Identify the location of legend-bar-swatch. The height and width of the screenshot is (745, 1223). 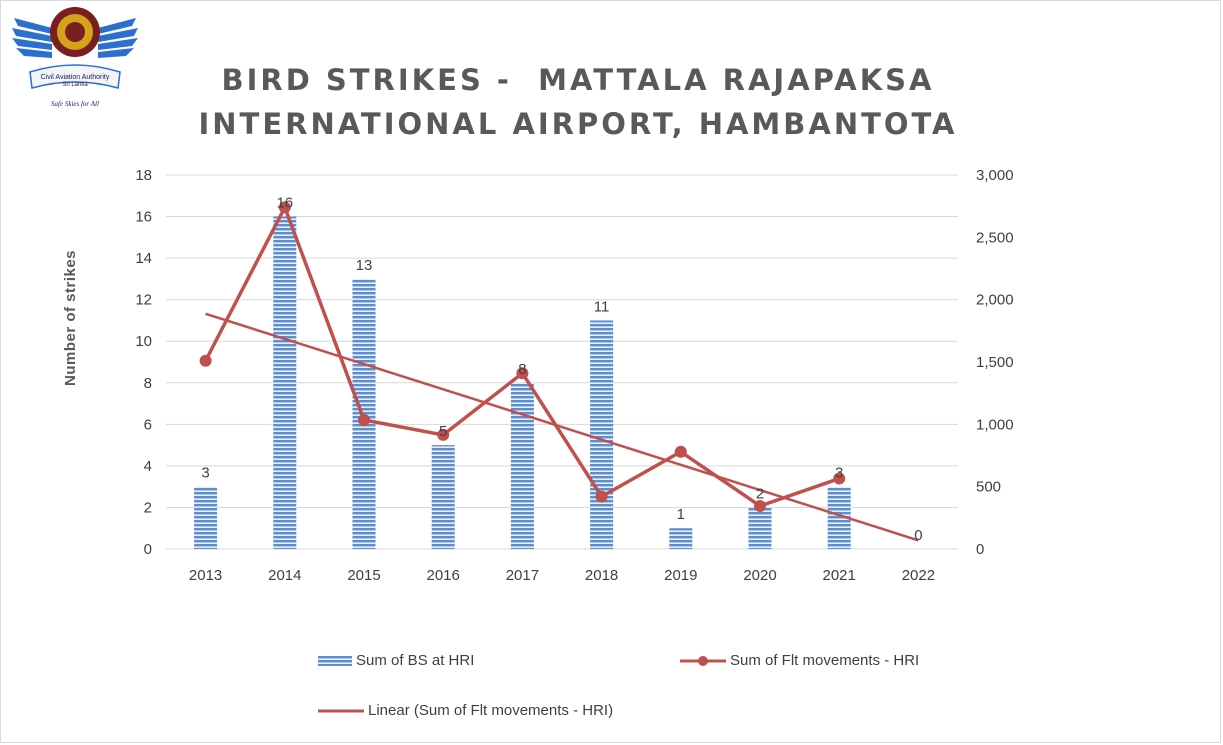
(335, 660).